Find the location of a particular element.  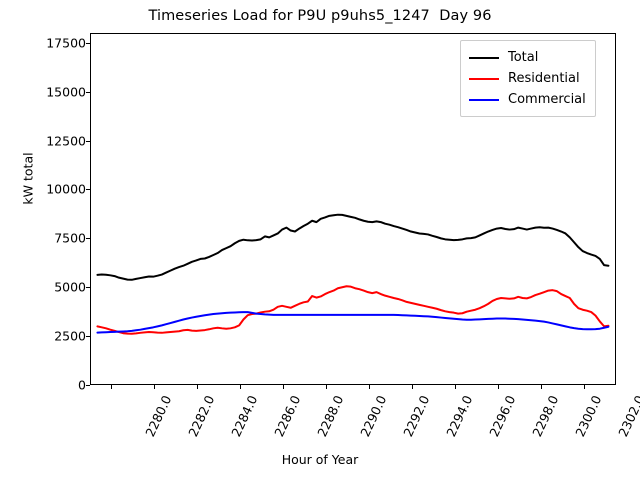

y-tick-label: 17500 is located at coordinates (66, 43).